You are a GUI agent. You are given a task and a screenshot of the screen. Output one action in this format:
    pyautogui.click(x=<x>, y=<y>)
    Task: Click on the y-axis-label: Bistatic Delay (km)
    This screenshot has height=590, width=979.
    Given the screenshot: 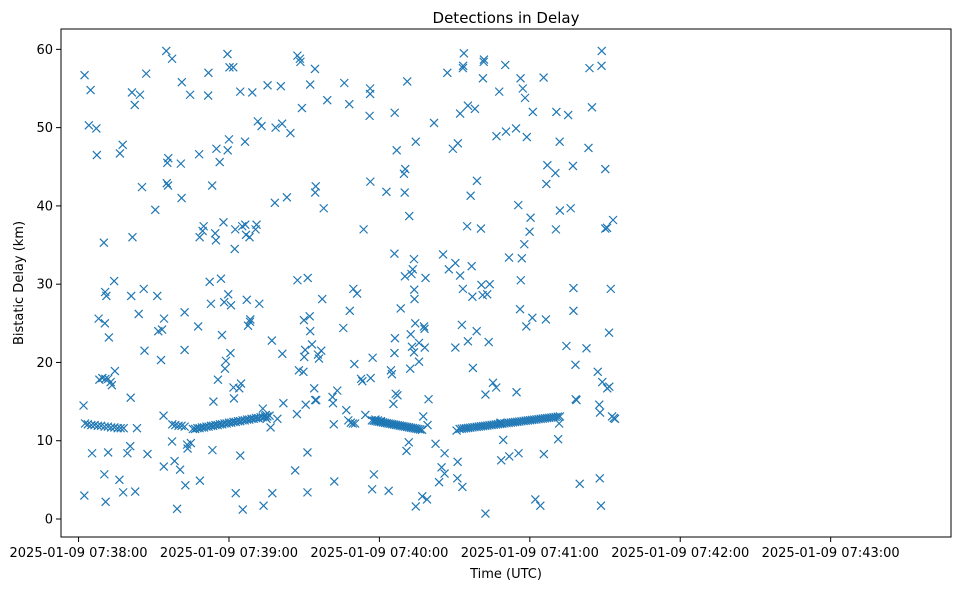 What is the action you would take?
    pyautogui.click(x=19, y=283)
    